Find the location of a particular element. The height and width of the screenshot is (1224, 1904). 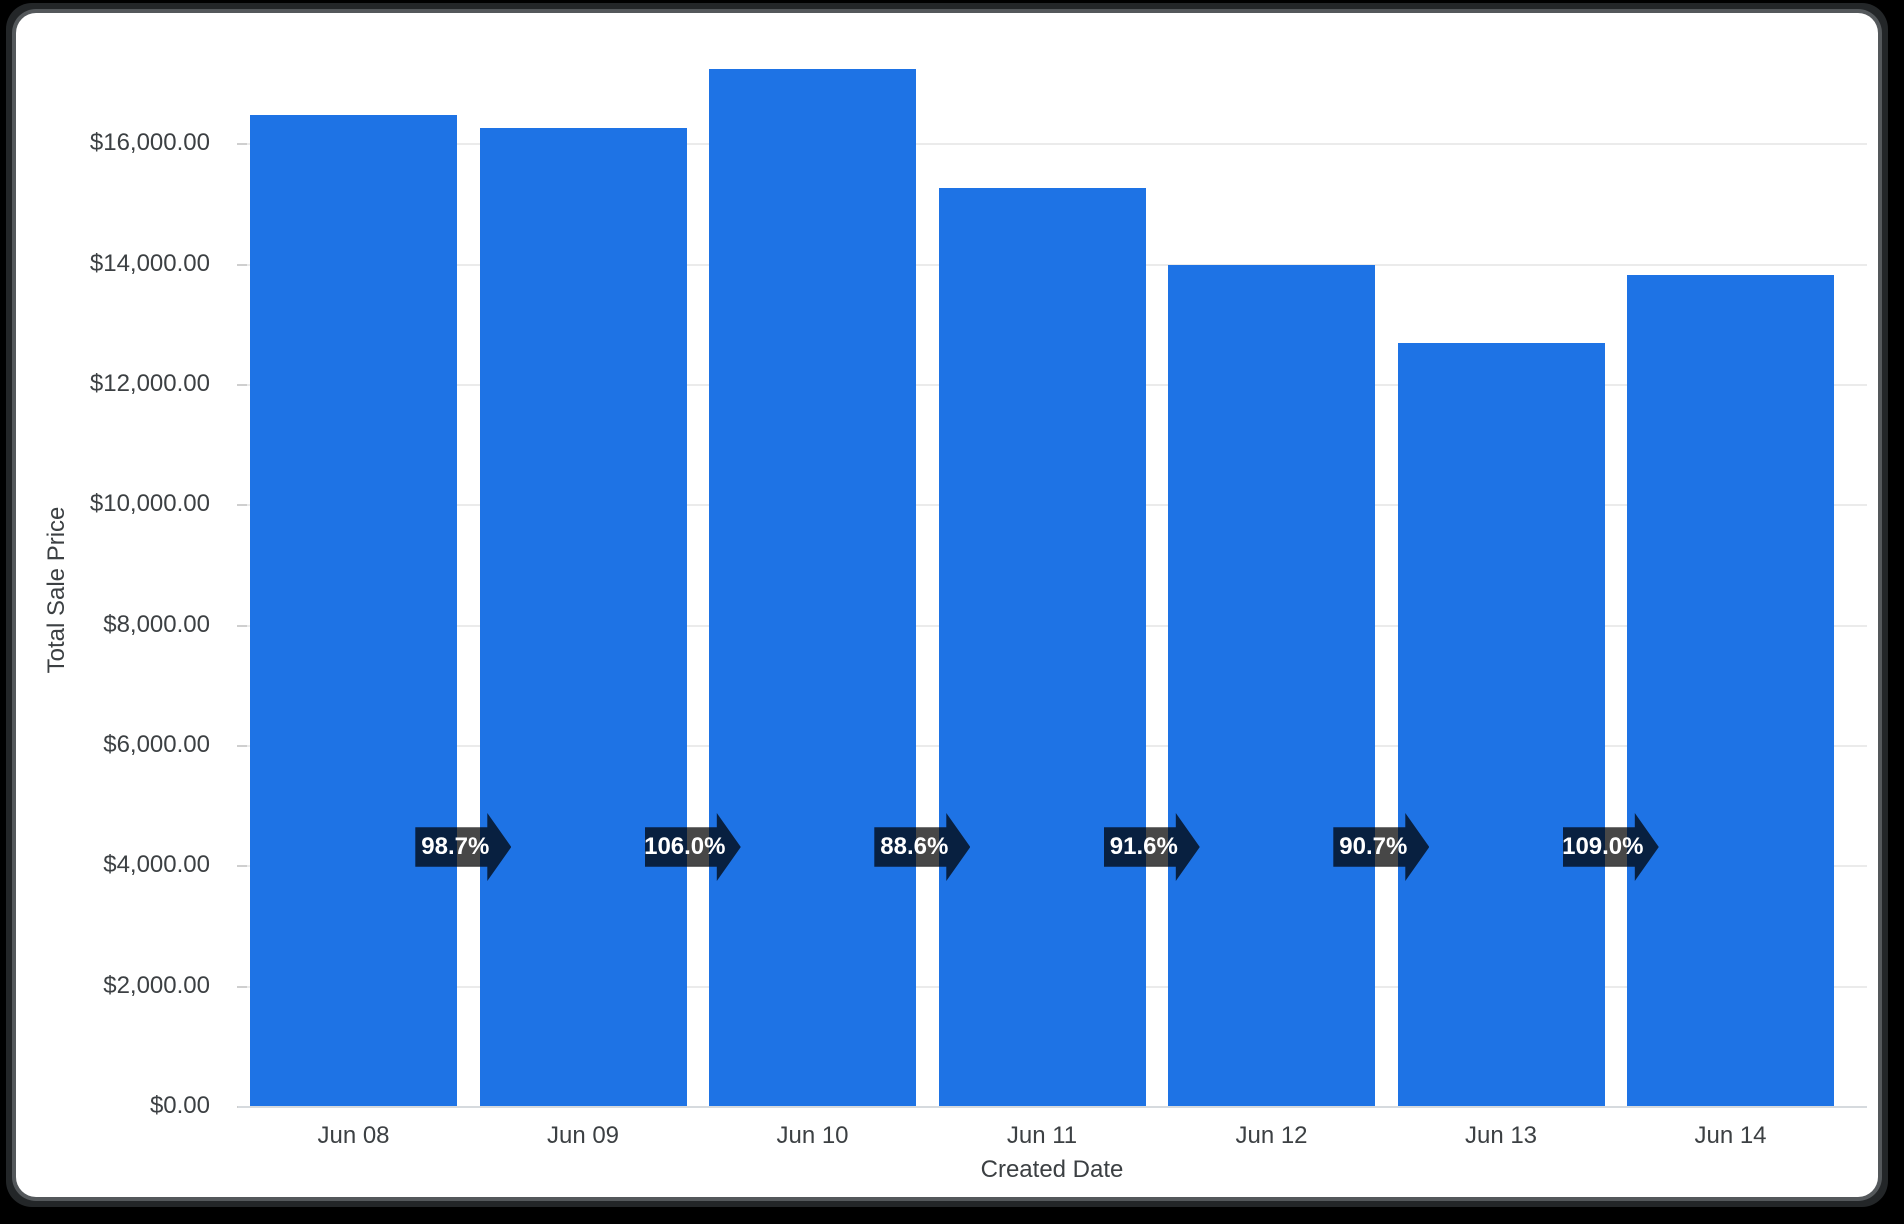

x-axis-baseline is located at coordinates (1052, 1107).